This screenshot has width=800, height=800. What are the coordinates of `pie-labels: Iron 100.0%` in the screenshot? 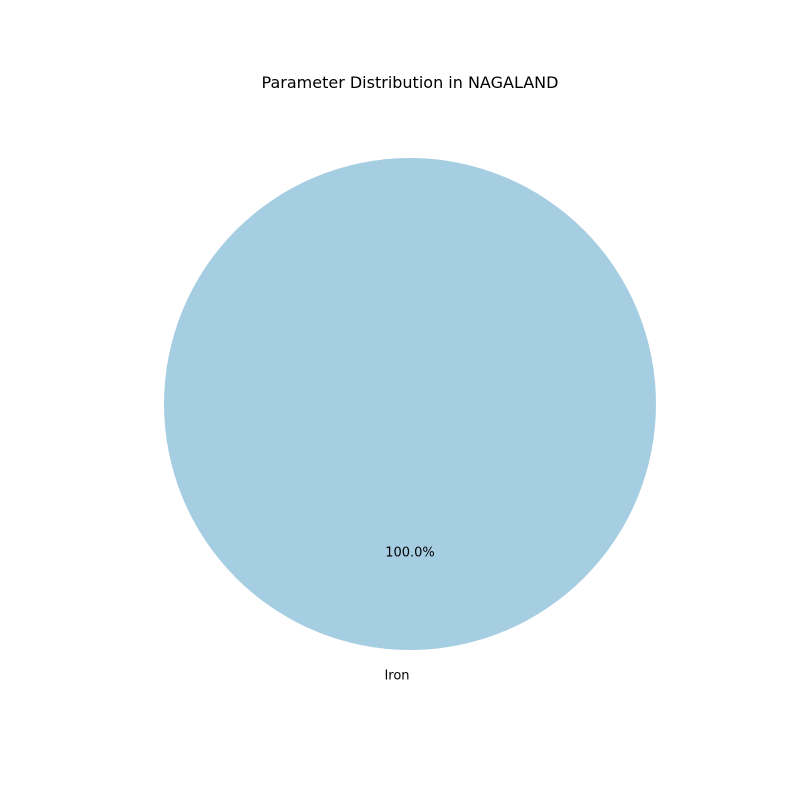 It's located at (409, 615).